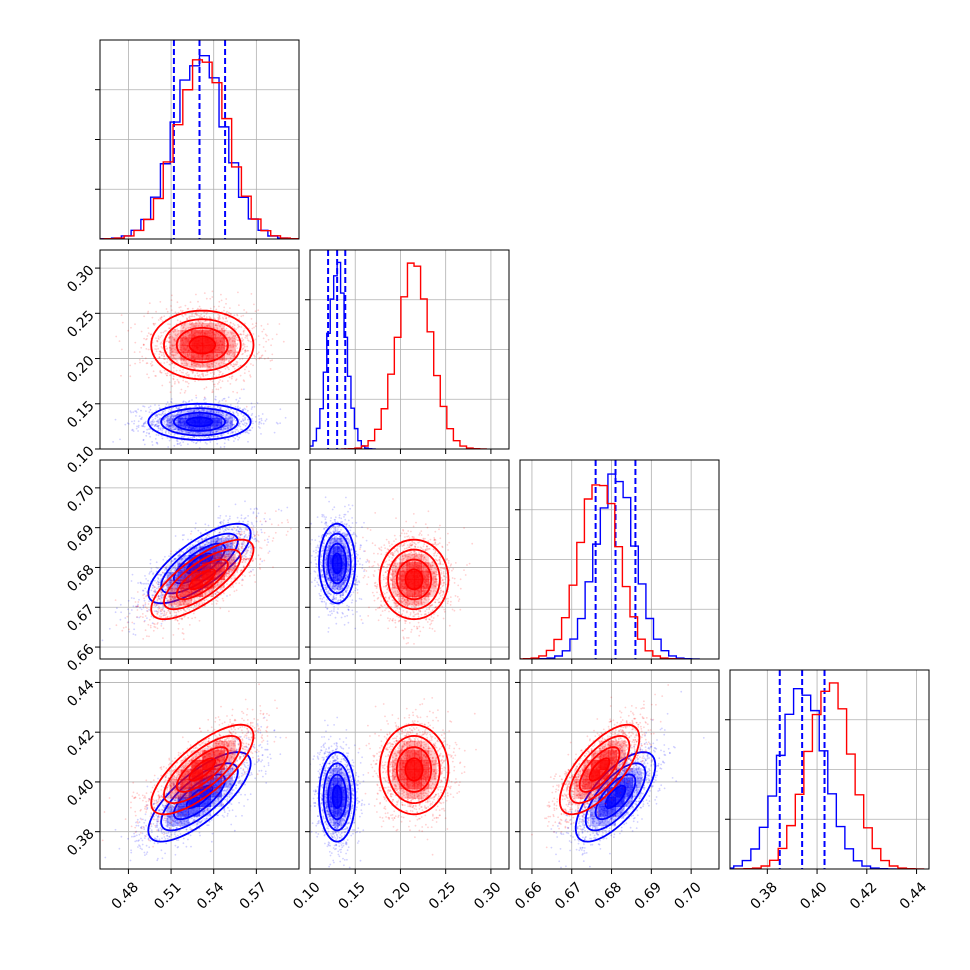 The width and height of the screenshot is (970, 970). What do you see at coordinates (528, 895) in the screenshot?
I see `x-tick-label: 0.66` at bounding box center [528, 895].